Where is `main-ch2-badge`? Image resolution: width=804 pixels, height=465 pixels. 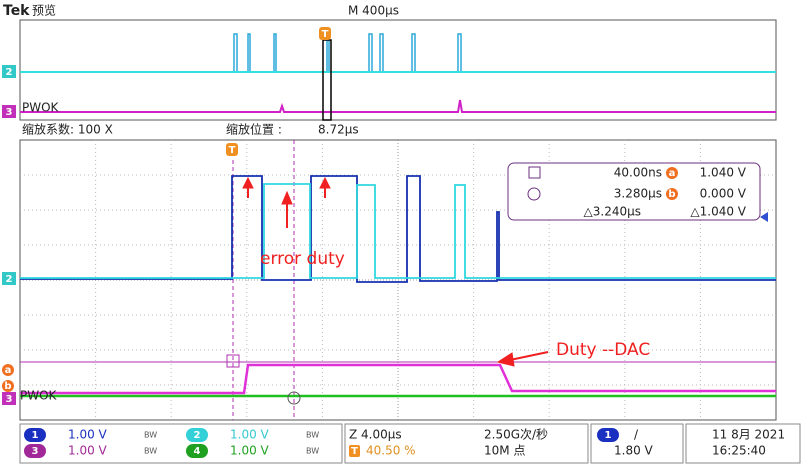 main-ch2-badge is located at coordinates (9, 278).